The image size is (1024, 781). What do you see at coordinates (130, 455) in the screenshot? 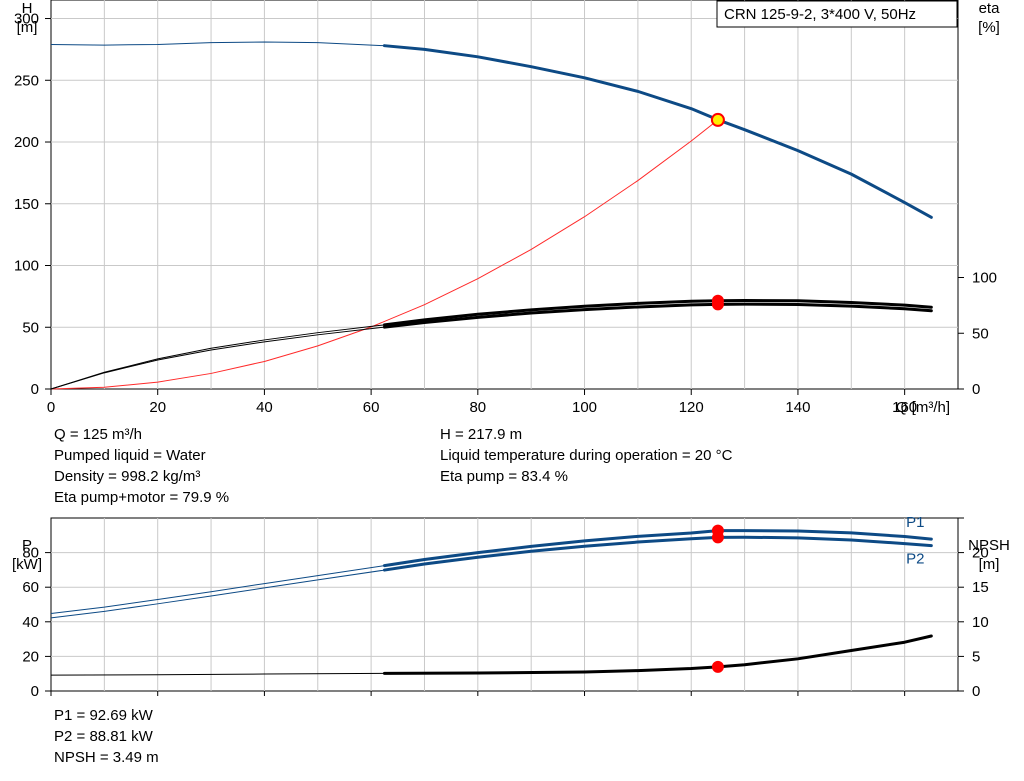
I see `pumped-liquid-readout: Pumped liquid = Water` at bounding box center [130, 455].